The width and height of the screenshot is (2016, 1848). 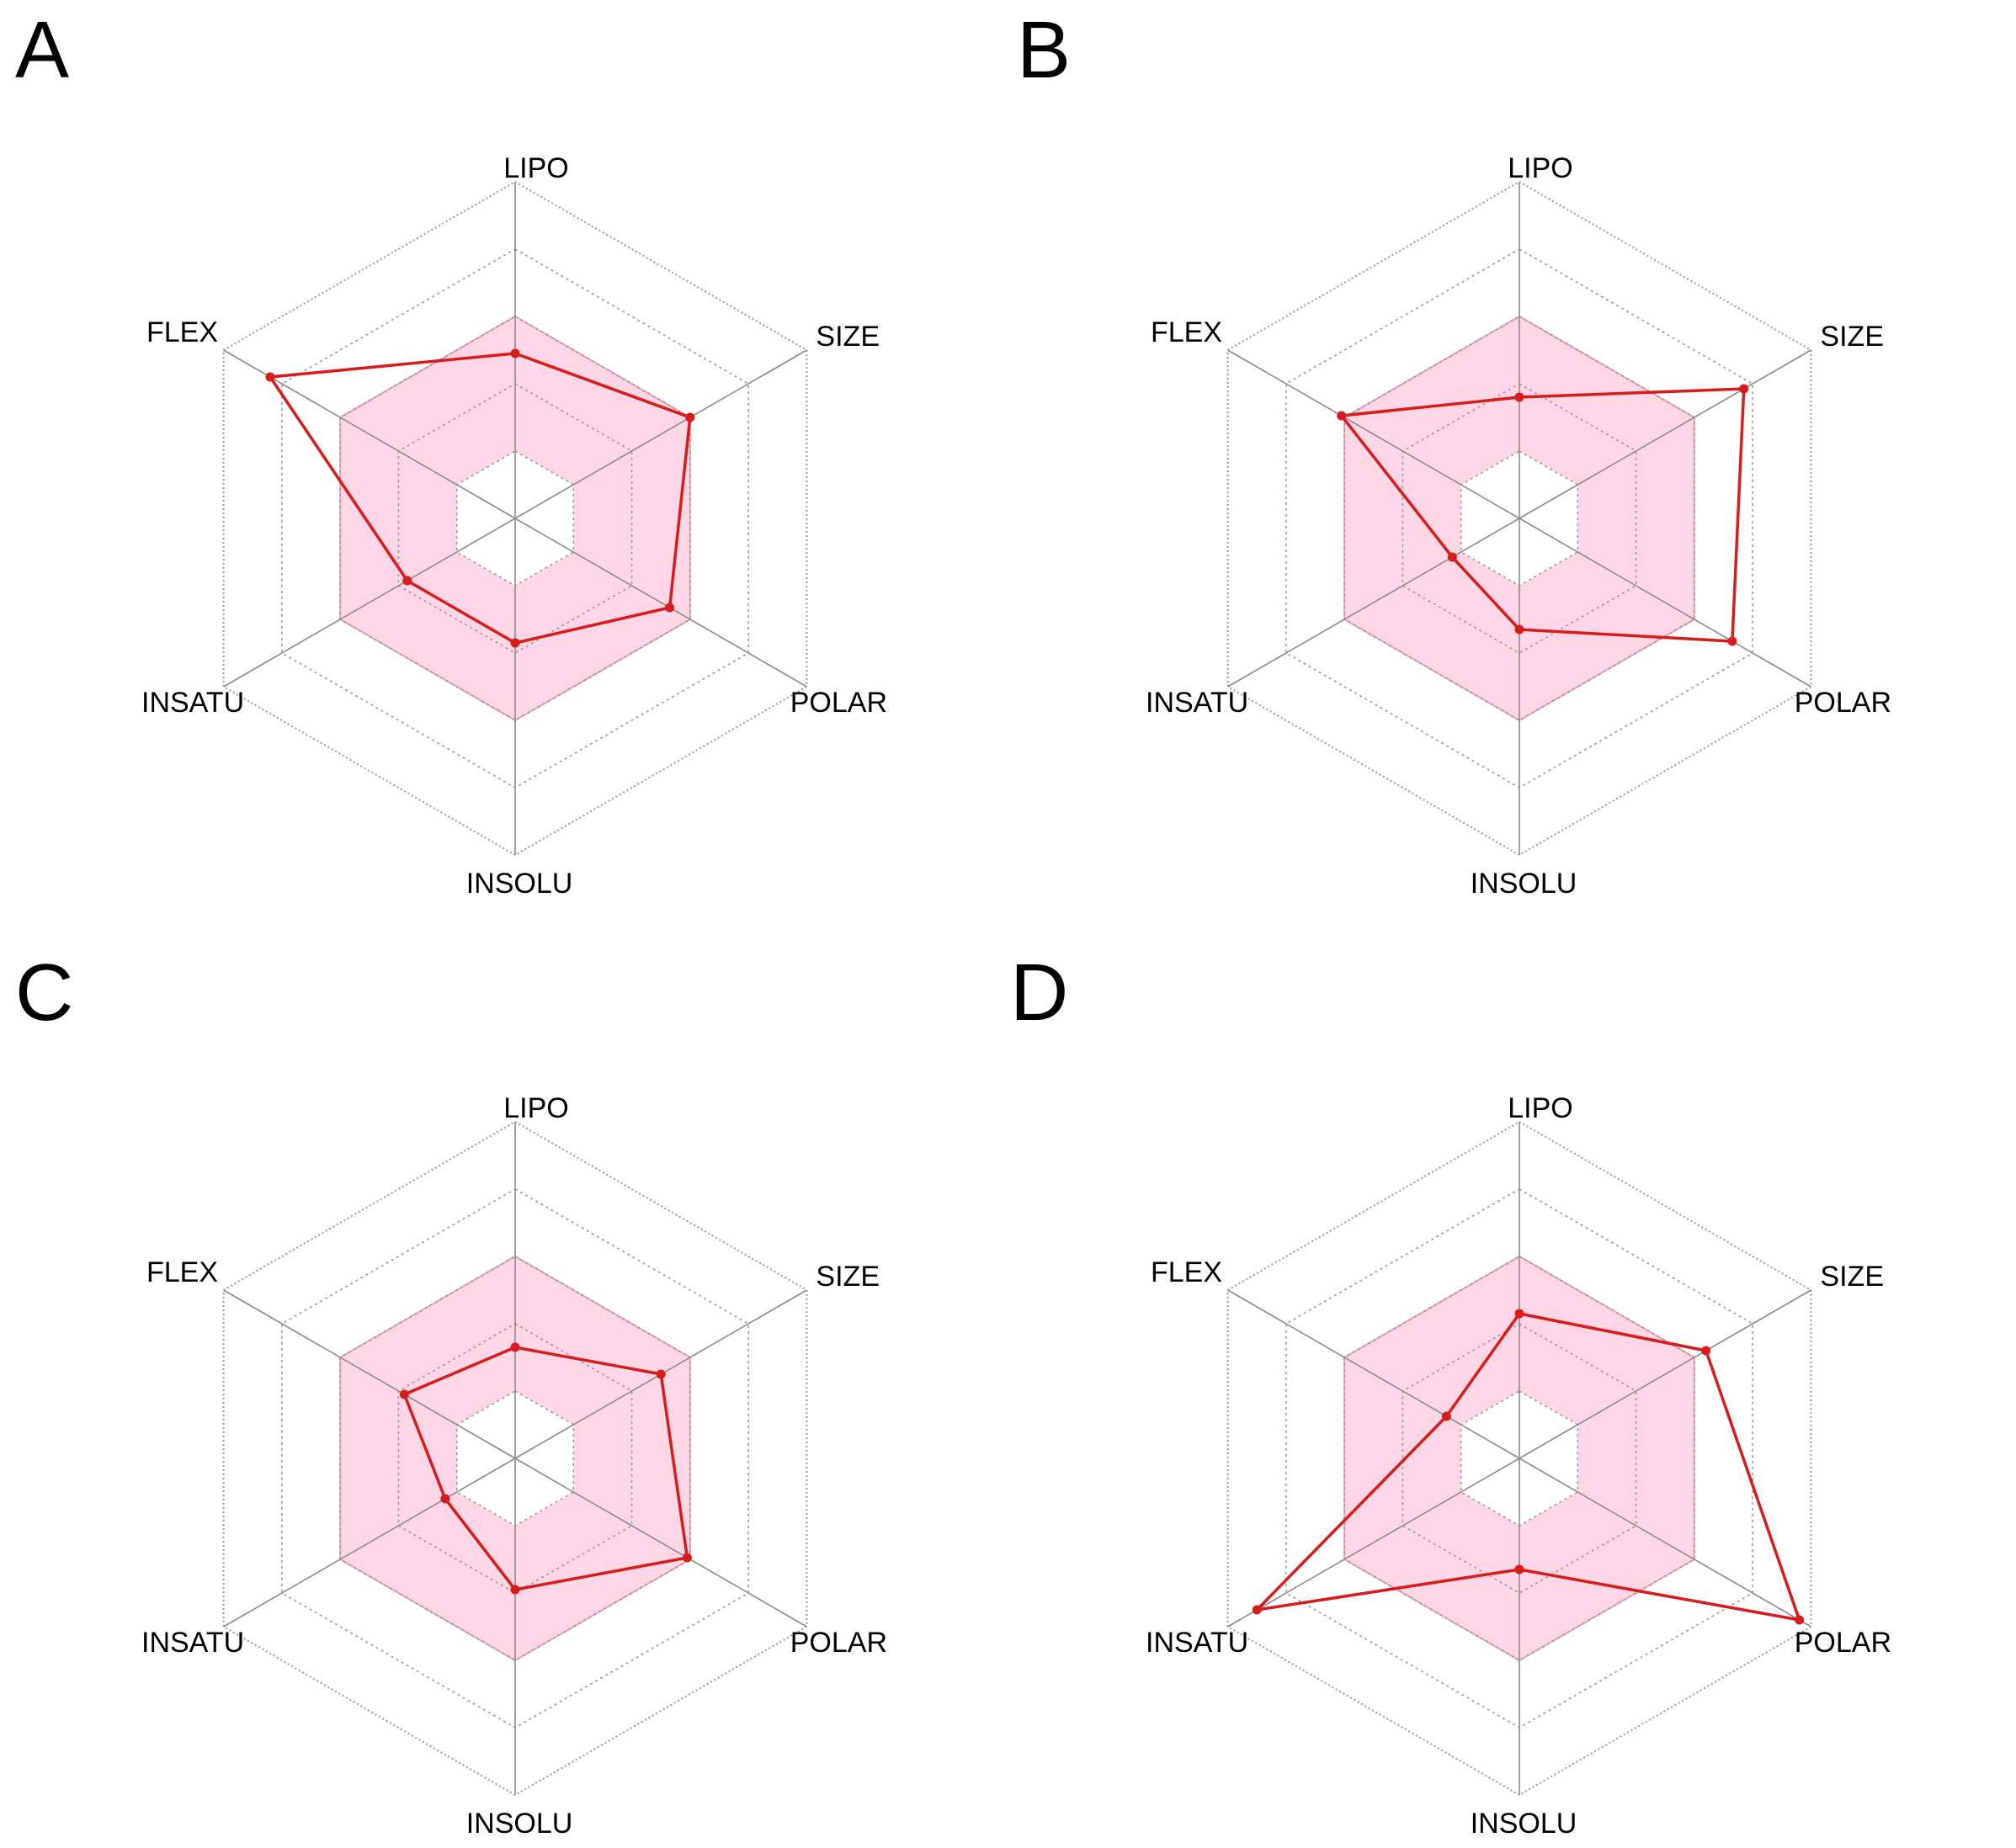 What do you see at coordinates (1044, 50) in the screenshot?
I see `panel-letter: B` at bounding box center [1044, 50].